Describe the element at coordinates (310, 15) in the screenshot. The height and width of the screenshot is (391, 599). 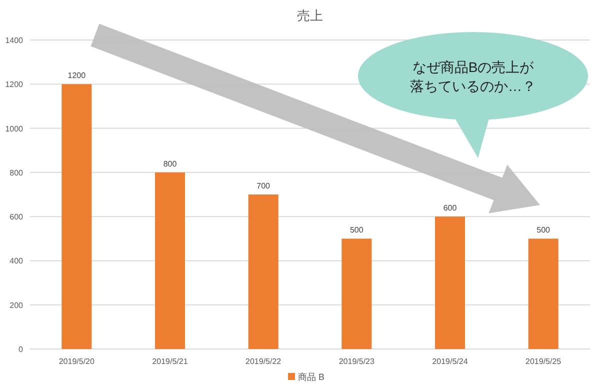
I see `chart-title: 売上` at that location.